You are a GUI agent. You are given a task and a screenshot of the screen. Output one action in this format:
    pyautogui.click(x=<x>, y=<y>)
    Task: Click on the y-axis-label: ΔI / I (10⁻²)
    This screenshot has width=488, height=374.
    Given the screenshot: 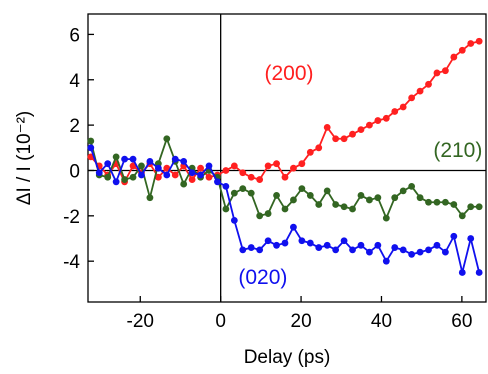 What is the action you would take?
    pyautogui.click(x=24, y=158)
    